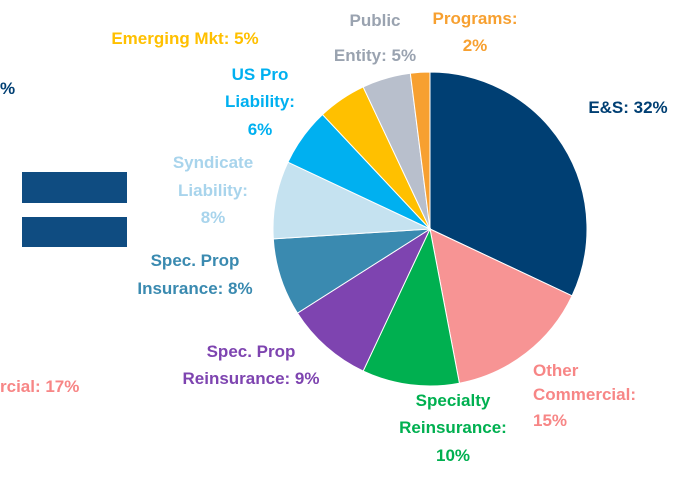 The height and width of the screenshot is (493, 685). Describe the element at coordinates (453, 400) in the screenshot. I see `slice-label: Specialty` at that location.